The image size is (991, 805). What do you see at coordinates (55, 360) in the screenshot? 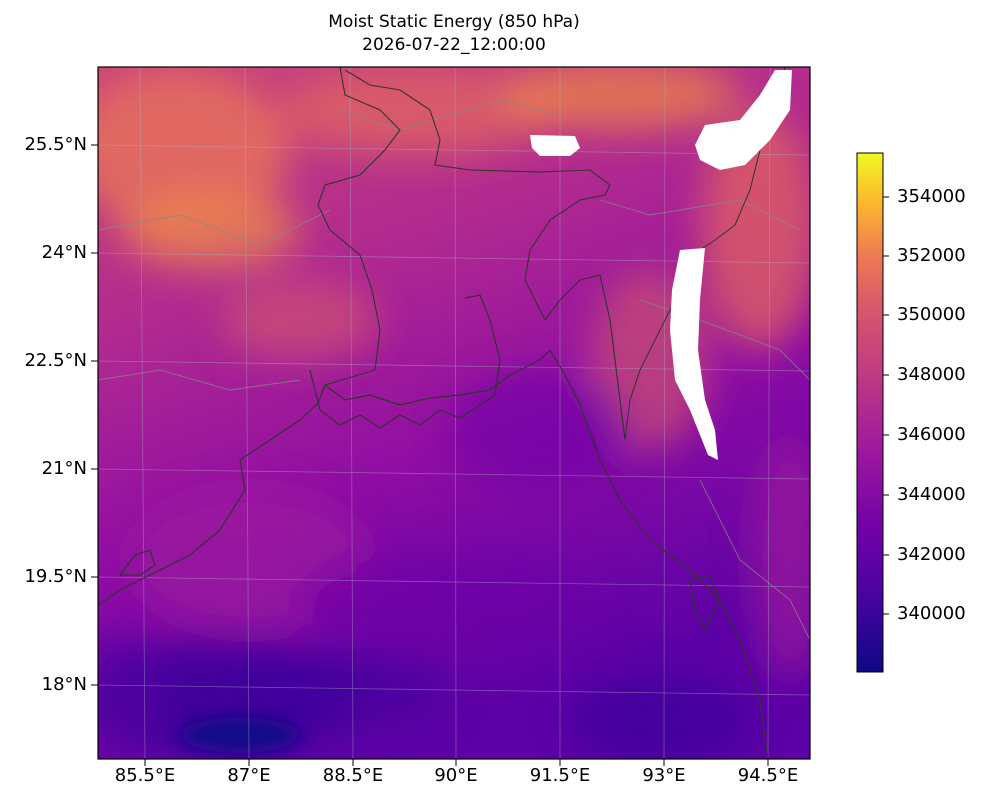
I see `lat-label-22-5: 22.5°N` at bounding box center [55, 360].